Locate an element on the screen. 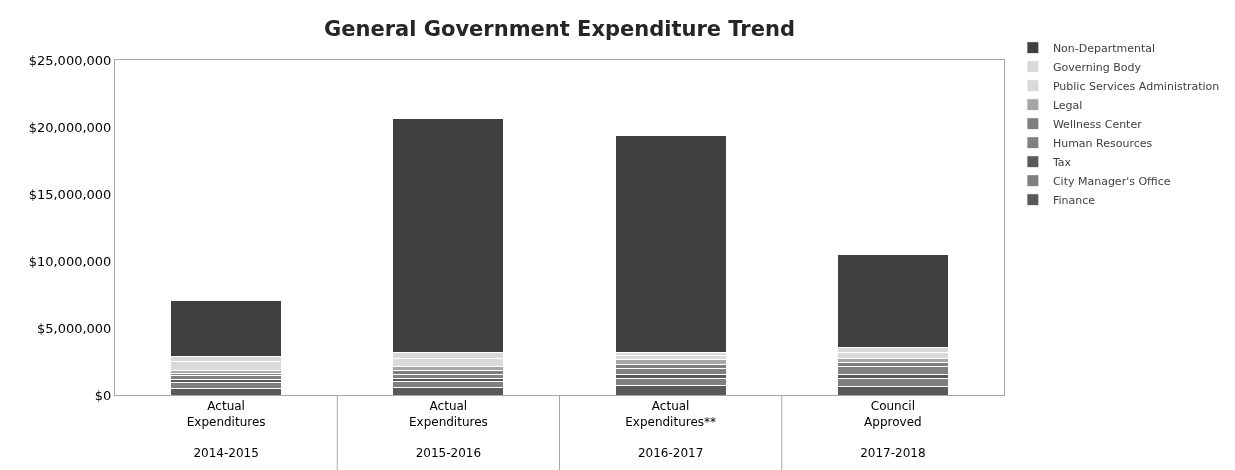  y-tick-label: $15,000,000 is located at coordinates (70, 194).